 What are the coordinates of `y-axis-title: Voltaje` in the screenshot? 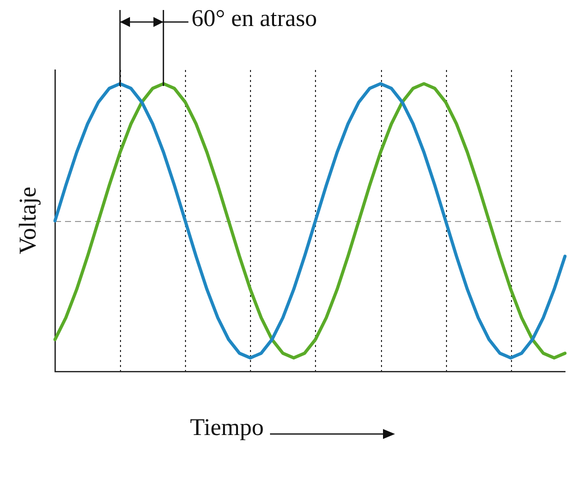 It's located at (28, 221).